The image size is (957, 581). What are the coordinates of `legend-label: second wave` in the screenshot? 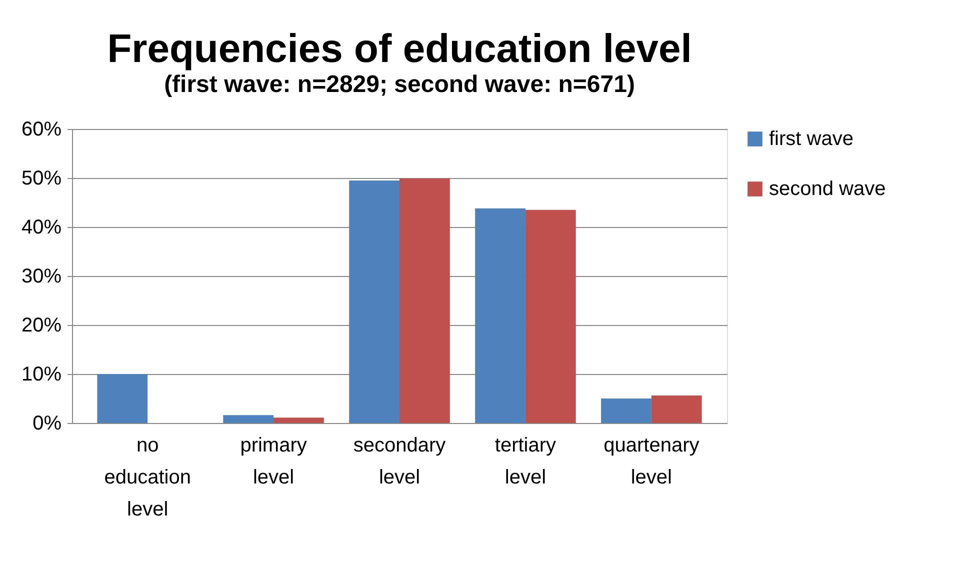 It's located at (827, 189).